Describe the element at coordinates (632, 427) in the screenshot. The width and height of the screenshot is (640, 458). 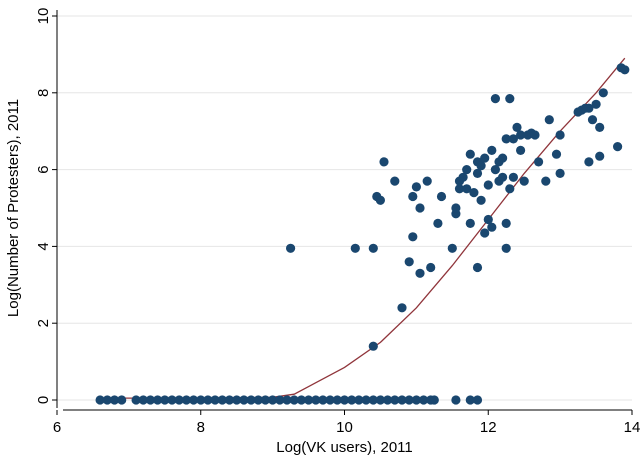
I see `x-tick-label: 14` at that location.